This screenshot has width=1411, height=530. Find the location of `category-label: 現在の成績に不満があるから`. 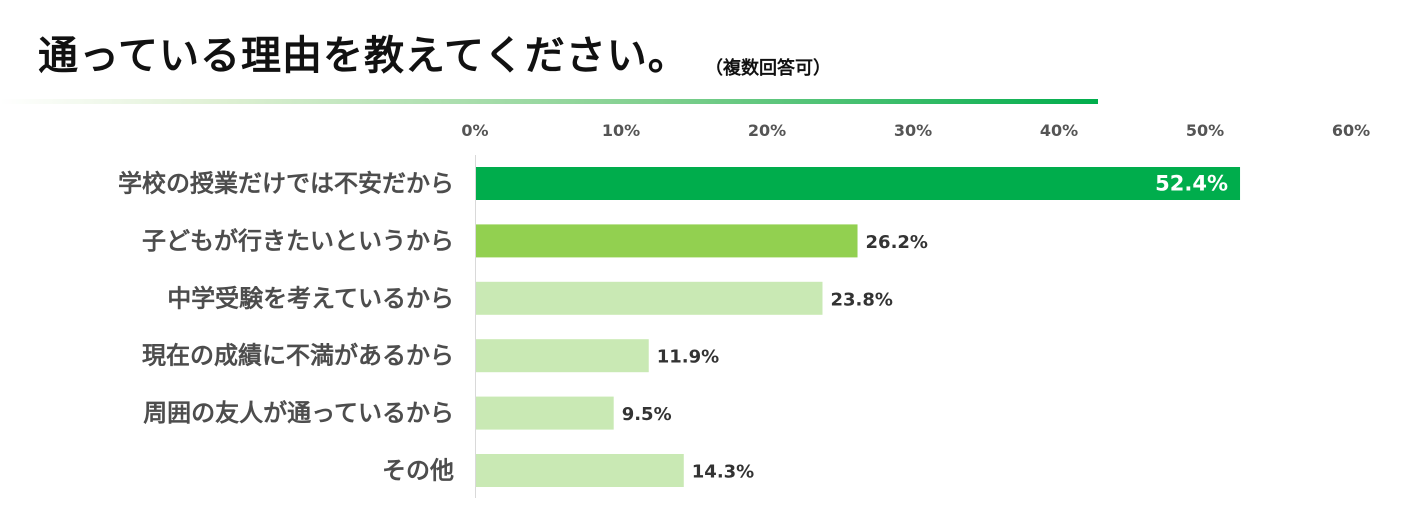

category-label: 現在の成績に不満があるから is located at coordinates (298, 356).